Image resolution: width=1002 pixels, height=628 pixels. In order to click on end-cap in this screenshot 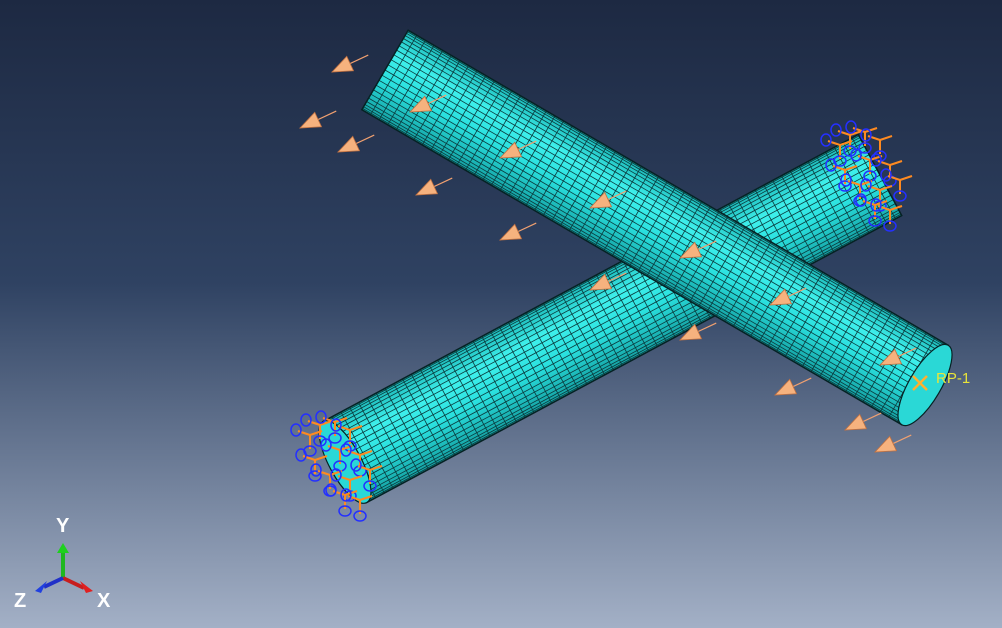, I will do `click(925, 385)`.